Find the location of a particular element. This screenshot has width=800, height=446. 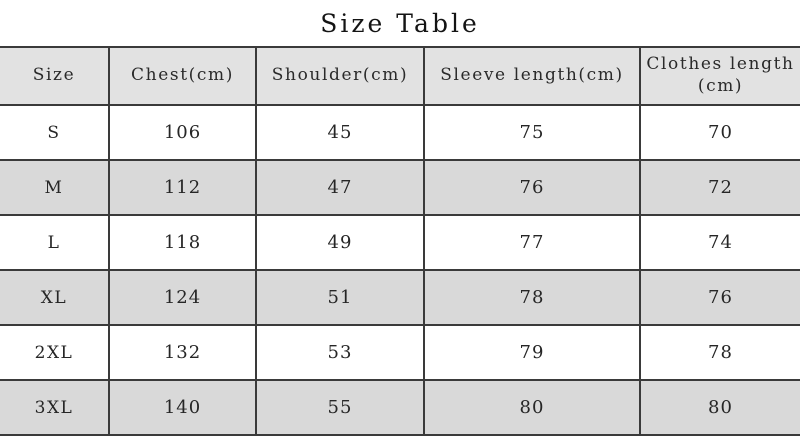

cell-shoulder: 47 is located at coordinates (340, 187).